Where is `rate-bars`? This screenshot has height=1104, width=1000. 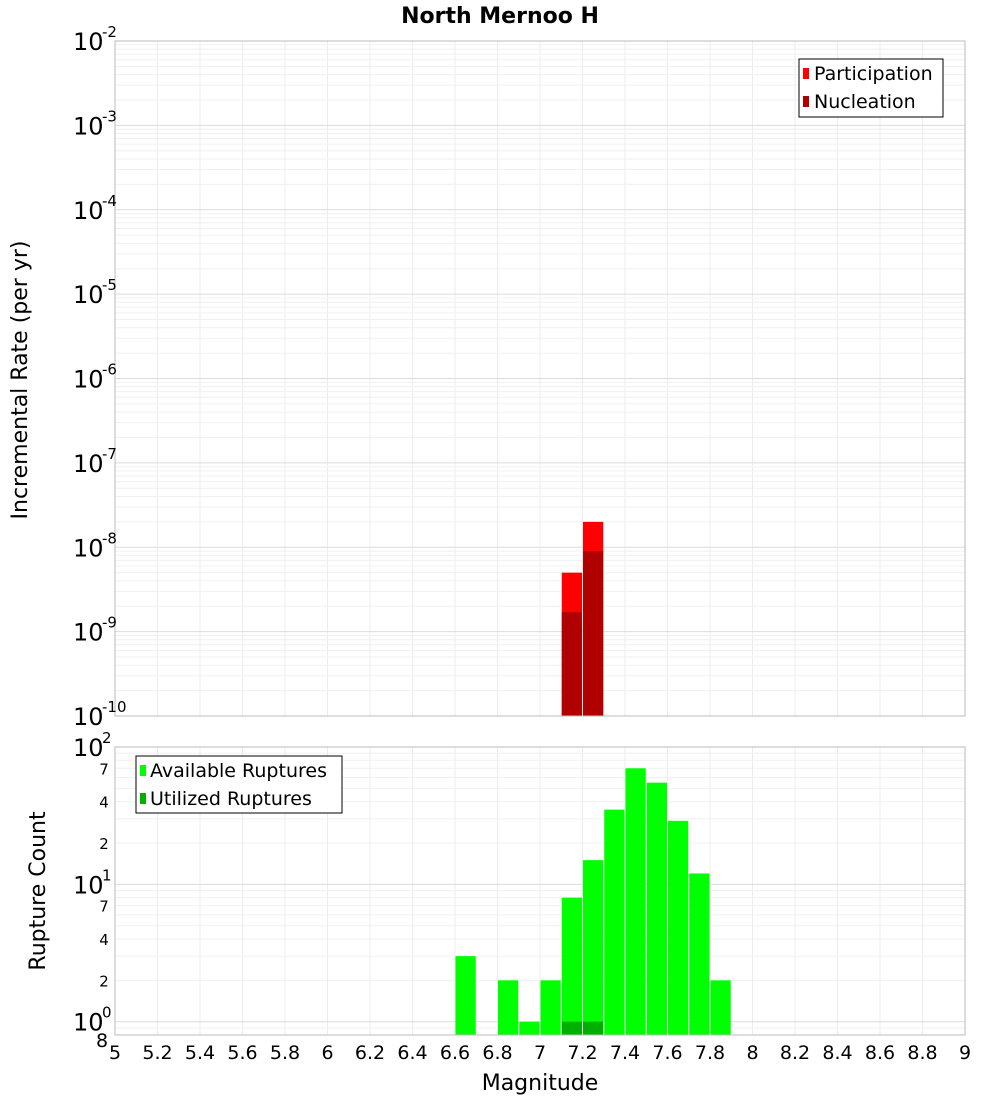 rate-bars is located at coordinates (582, 618).